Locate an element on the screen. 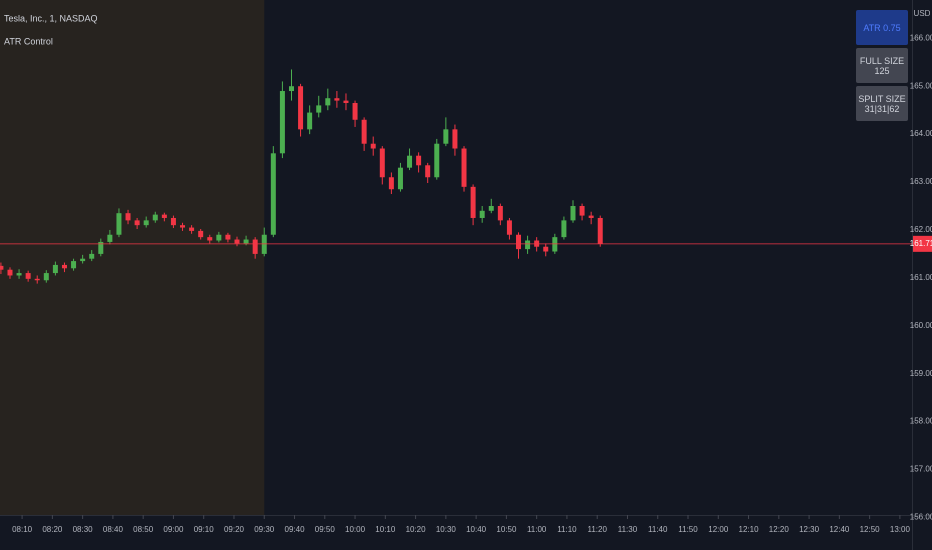 Image resolution: width=932 pixels, height=550 pixels. x-tick-label: 11:40 is located at coordinates (658, 529).